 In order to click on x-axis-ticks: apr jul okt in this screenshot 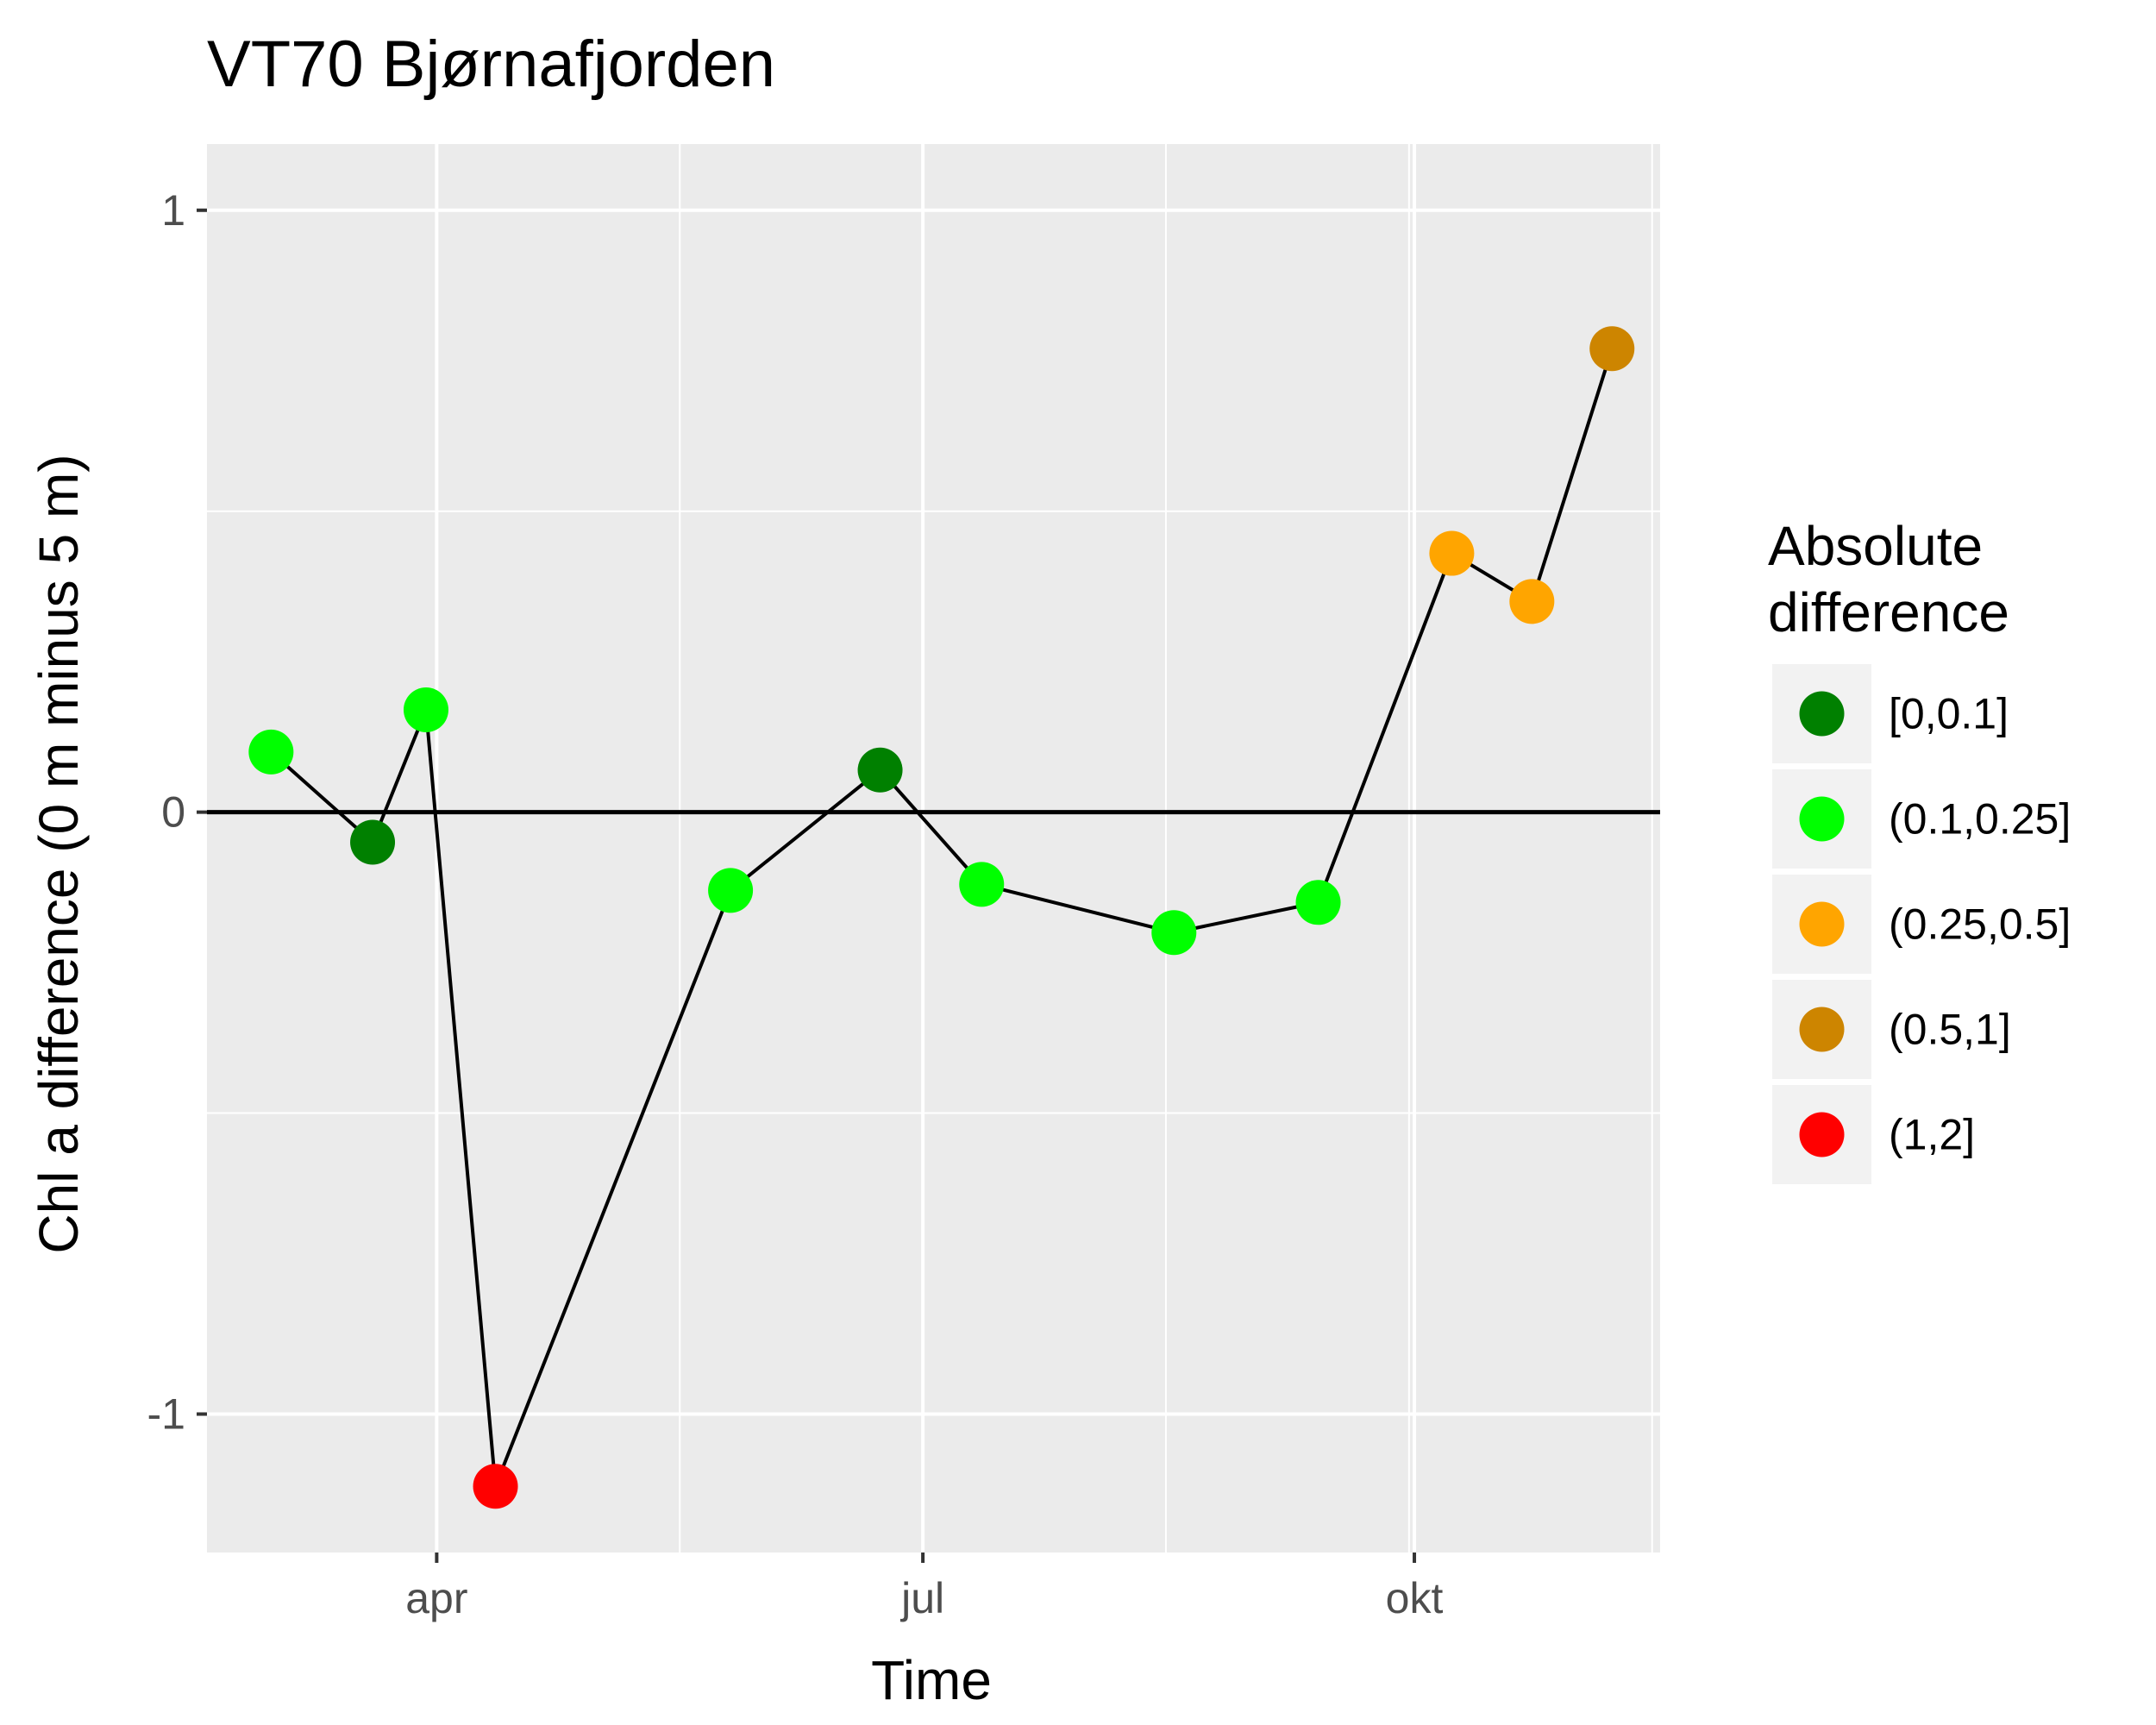, I will do `click(924, 1587)`.